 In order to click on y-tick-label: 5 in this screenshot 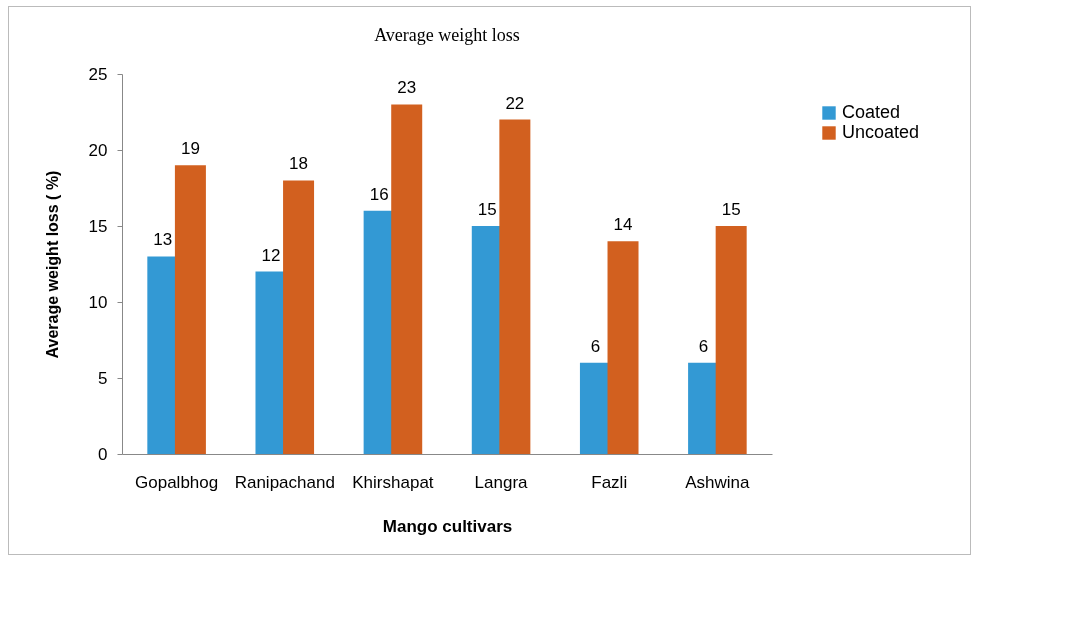, I will do `click(103, 378)`.